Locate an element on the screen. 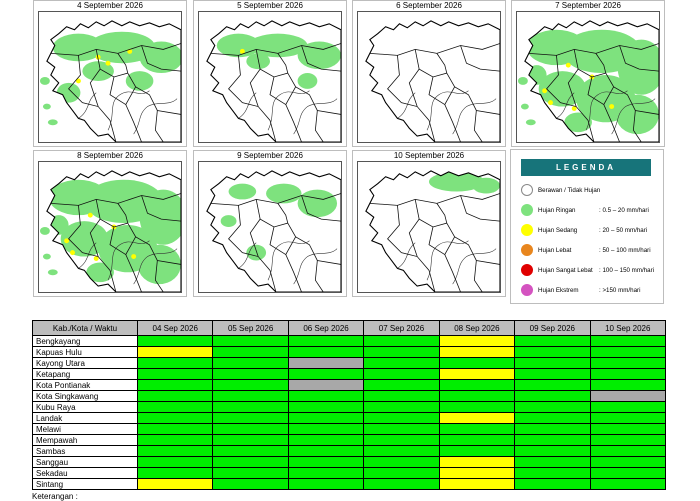 This screenshot has width=700, height=501. date-column-header: 06 Sep 2026 is located at coordinates (326, 328).